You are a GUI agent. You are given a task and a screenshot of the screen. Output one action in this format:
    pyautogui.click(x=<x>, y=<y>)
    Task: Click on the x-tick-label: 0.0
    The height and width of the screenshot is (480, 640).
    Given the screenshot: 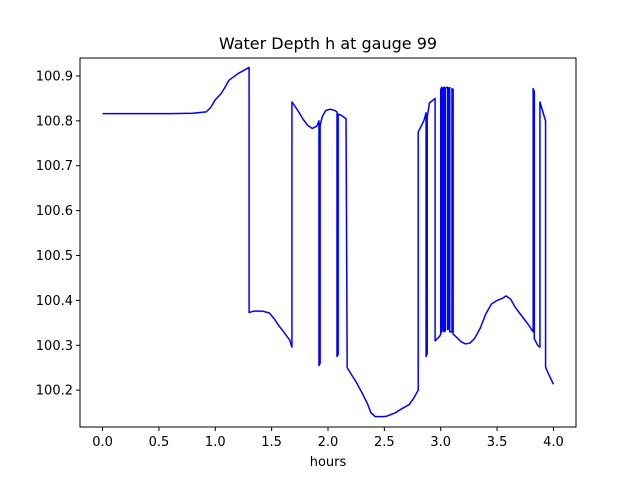 What is the action you would take?
    pyautogui.click(x=102, y=442)
    